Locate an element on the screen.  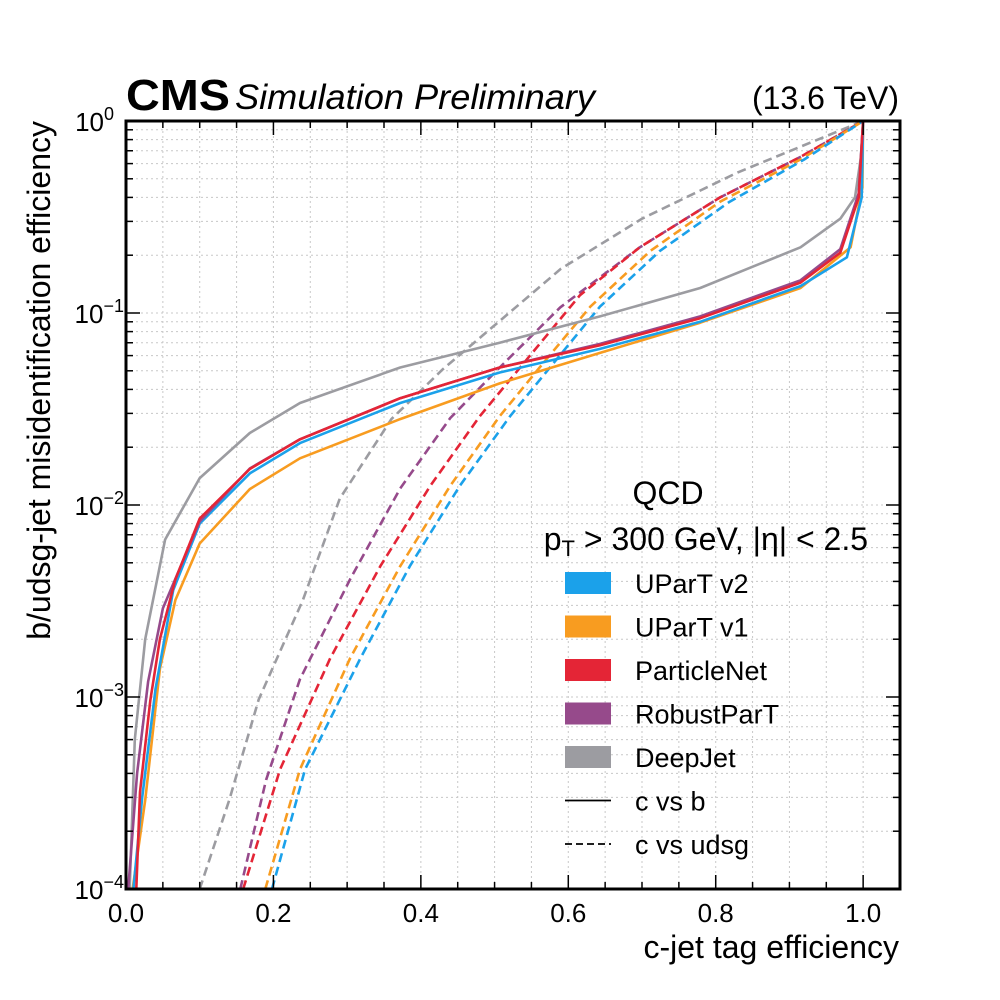
legend-item-upart-v2: UParT v2 is located at coordinates (657, 584).